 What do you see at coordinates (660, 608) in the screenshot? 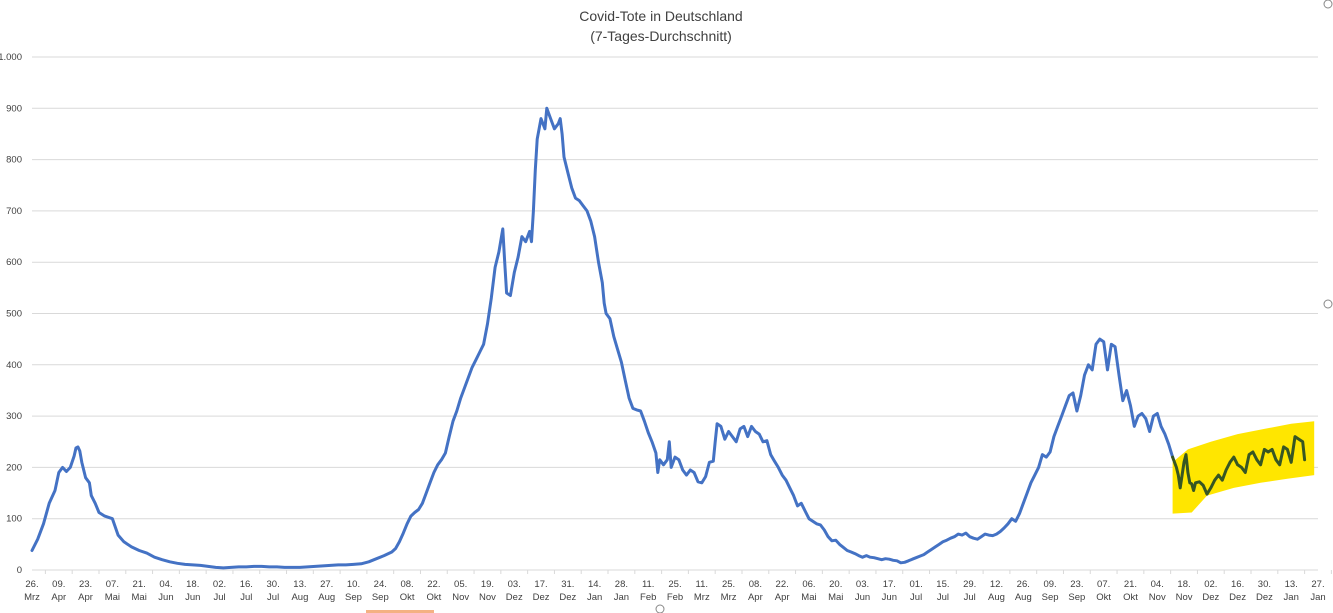
I see `resize-handle-bottom` at bounding box center [660, 608].